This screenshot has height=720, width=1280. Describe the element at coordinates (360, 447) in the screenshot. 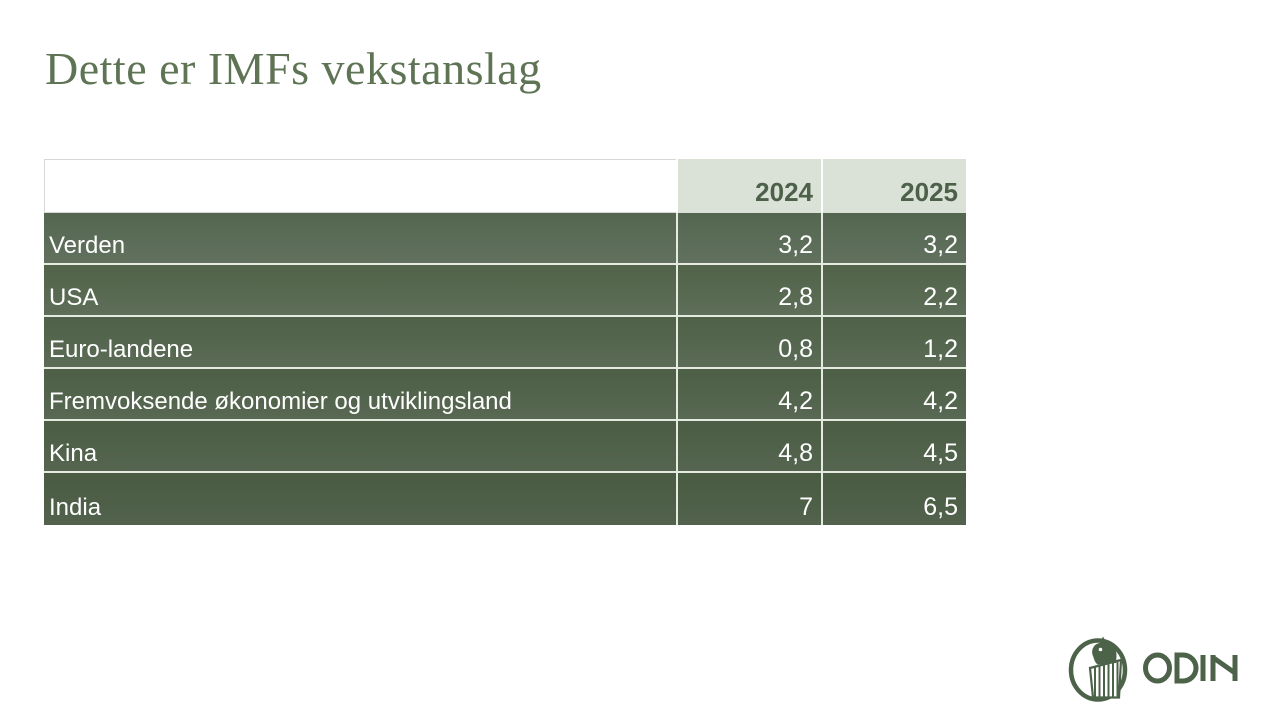

I see `row-label: Kina` at that location.